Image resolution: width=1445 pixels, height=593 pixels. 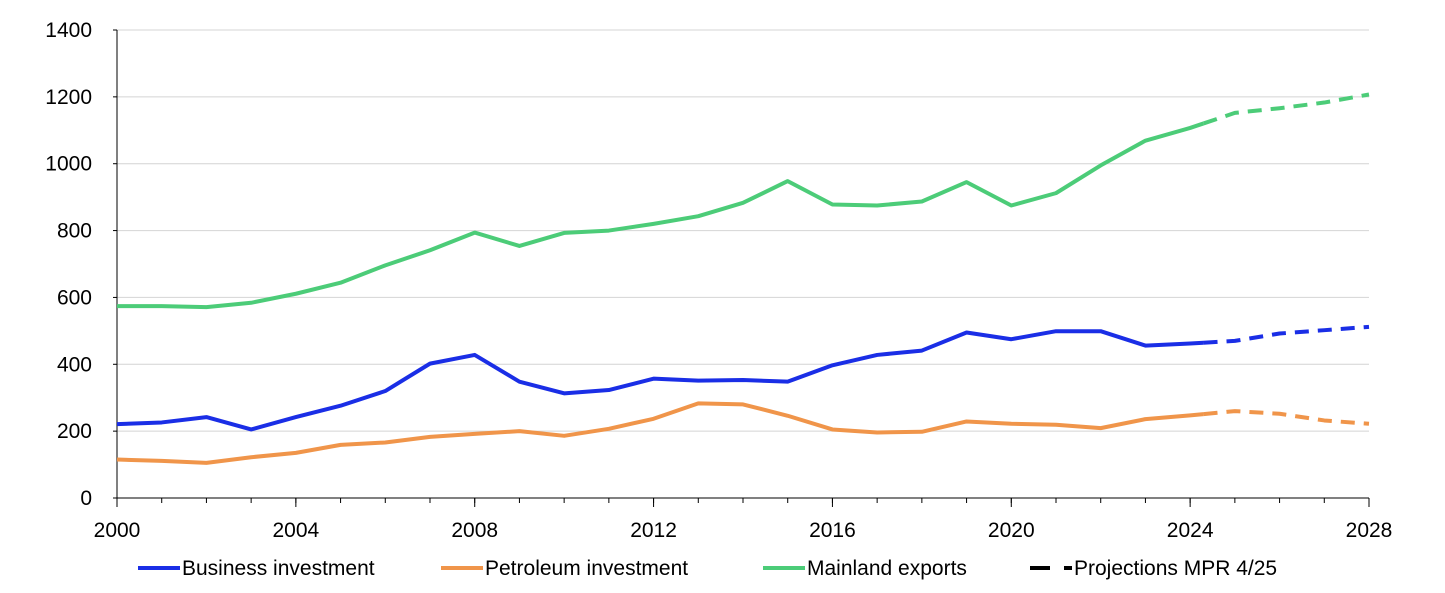 What do you see at coordinates (68, 97) in the screenshot?
I see `y-tick-label: 1200` at bounding box center [68, 97].